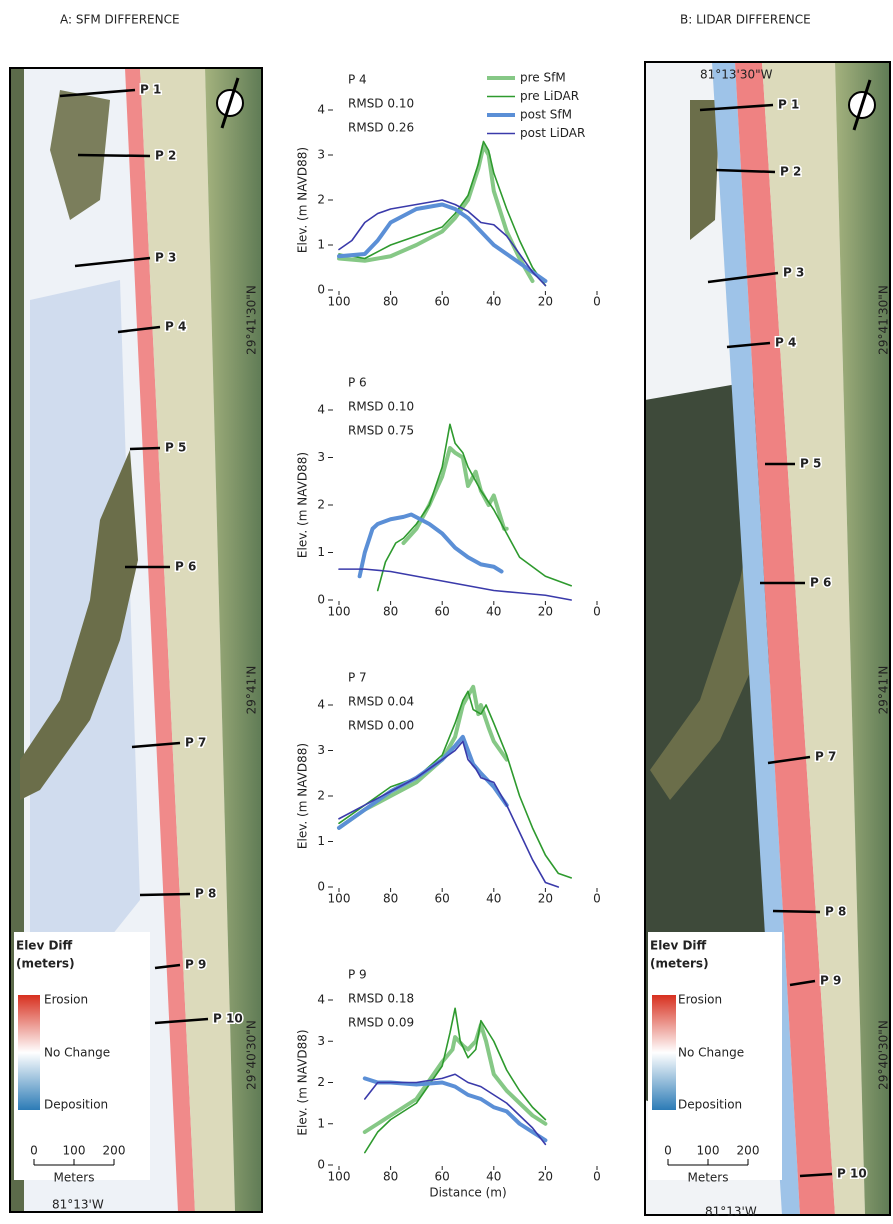  What do you see at coordinates (252, 690) in the screenshot?
I see `latitude-label: 29°41'N` at bounding box center [252, 690].